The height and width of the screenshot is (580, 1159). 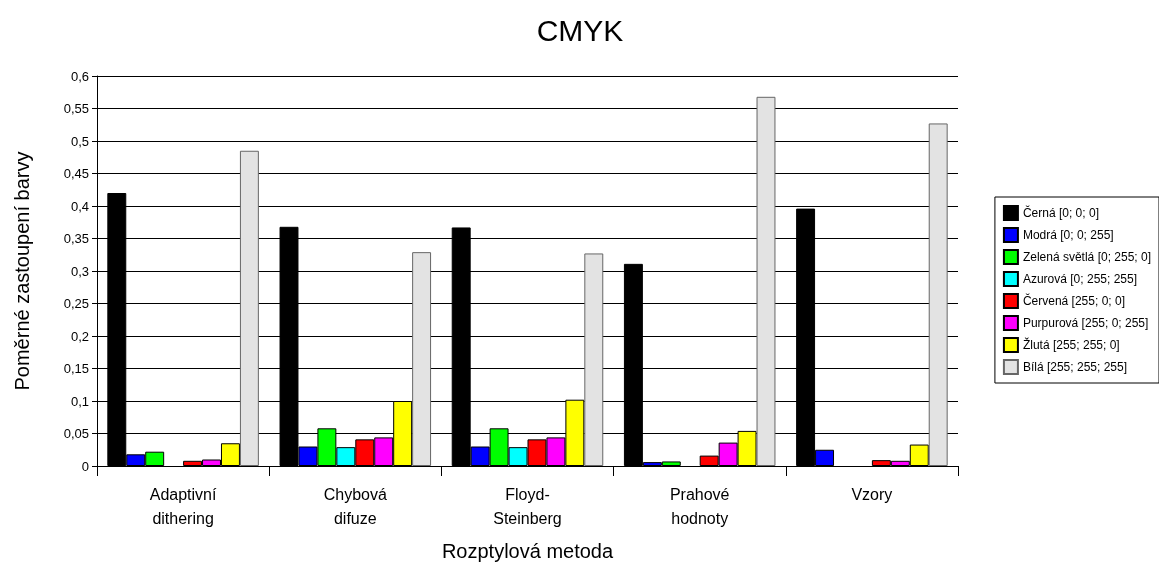 What do you see at coordinates (79, 206) in the screenshot?
I see `y-tick-label: 0,4` at bounding box center [79, 206].